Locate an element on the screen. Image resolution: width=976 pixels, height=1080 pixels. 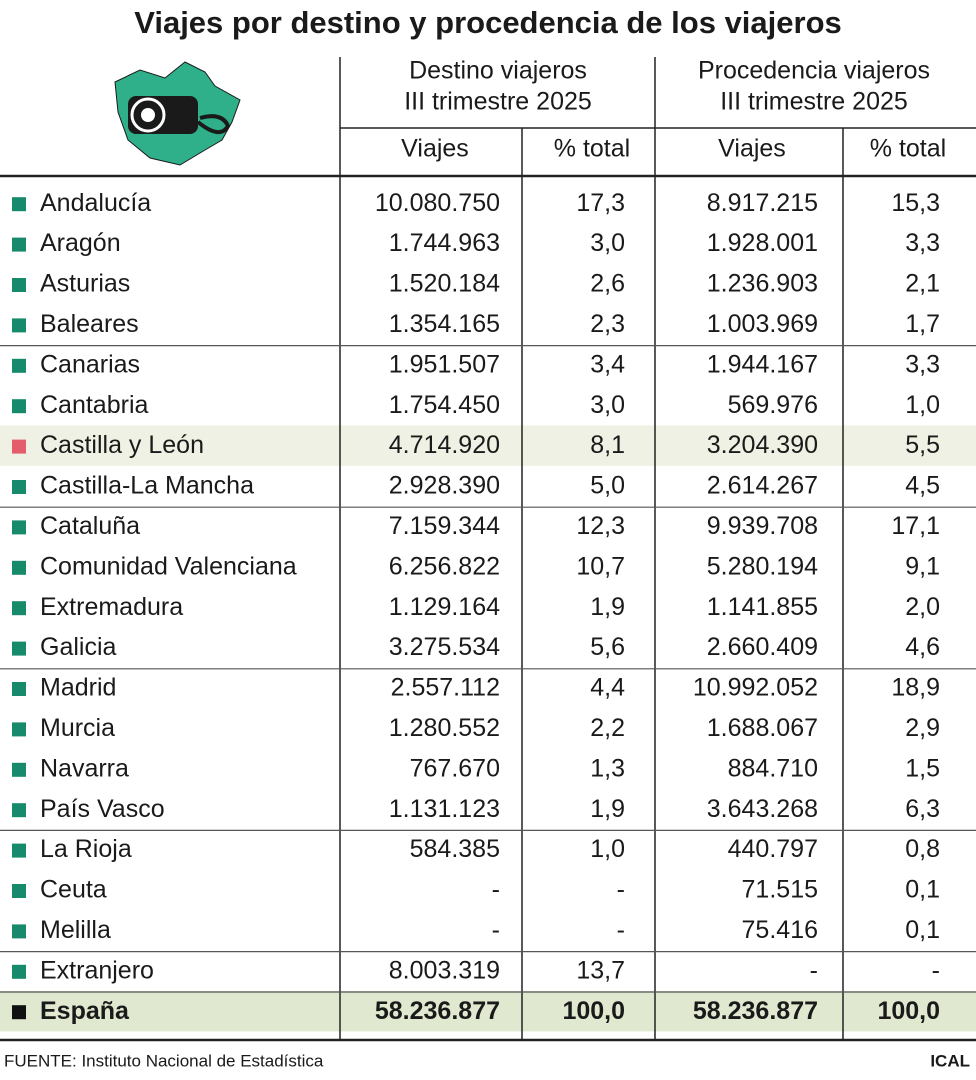
cell: 1.236.903 is located at coordinates (762, 284).